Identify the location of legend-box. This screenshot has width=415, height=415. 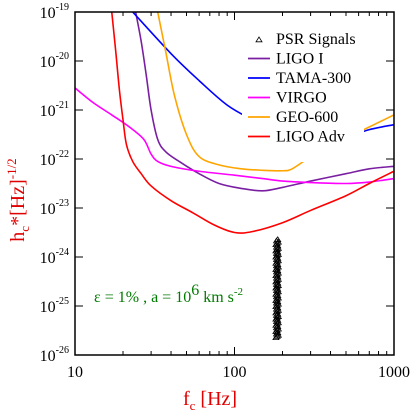
(303, 96).